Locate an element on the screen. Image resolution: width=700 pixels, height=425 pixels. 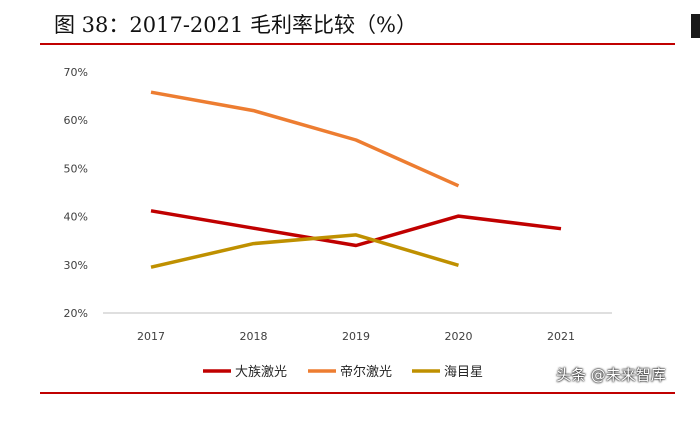
bottom-rule is located at coordinates (357, 393).